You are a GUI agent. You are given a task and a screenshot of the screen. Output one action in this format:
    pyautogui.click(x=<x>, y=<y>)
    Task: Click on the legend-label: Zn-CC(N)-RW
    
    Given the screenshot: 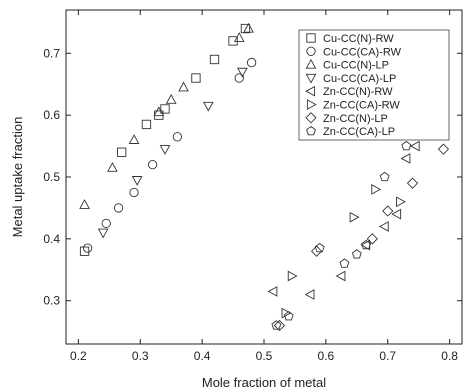 What is the action you would take?
    pyautogui.click(x=358, y=92)
    